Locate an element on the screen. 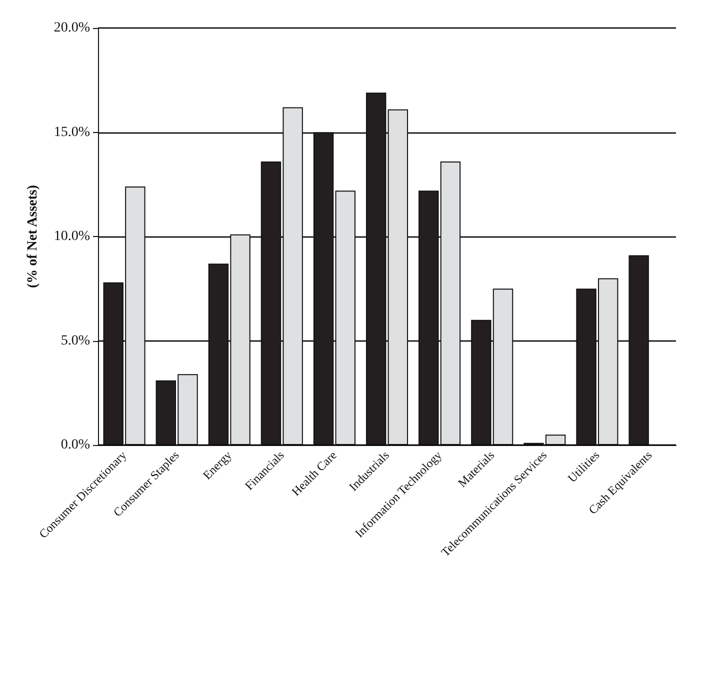  y-tick-label: 0.0% is located at coordinates (75, 445).